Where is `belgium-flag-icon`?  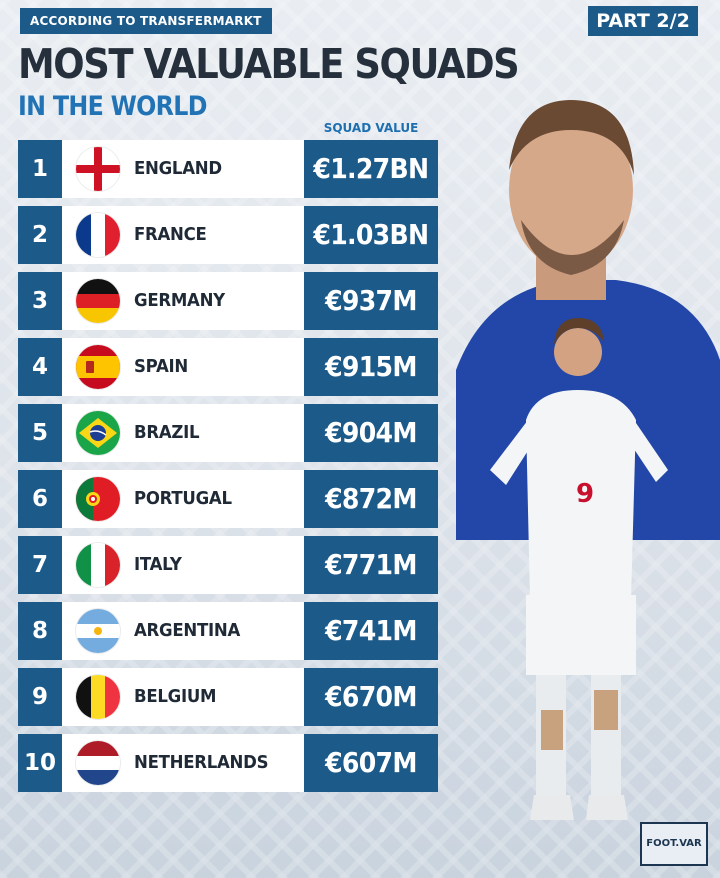 belgium-flag-icon is located at coordinates (98, 697).